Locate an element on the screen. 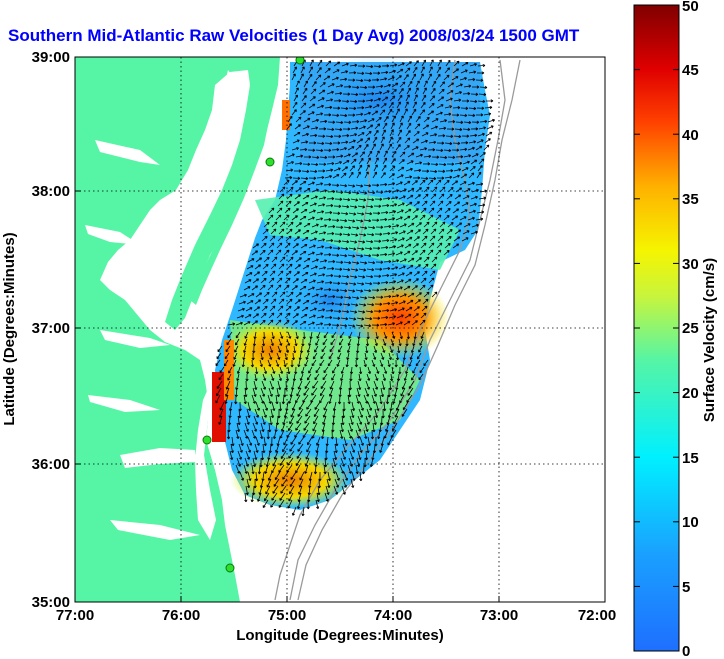 The height and width of the screenshot is (659, 724). velocity-low-mid is located at coordinates (330, 300).